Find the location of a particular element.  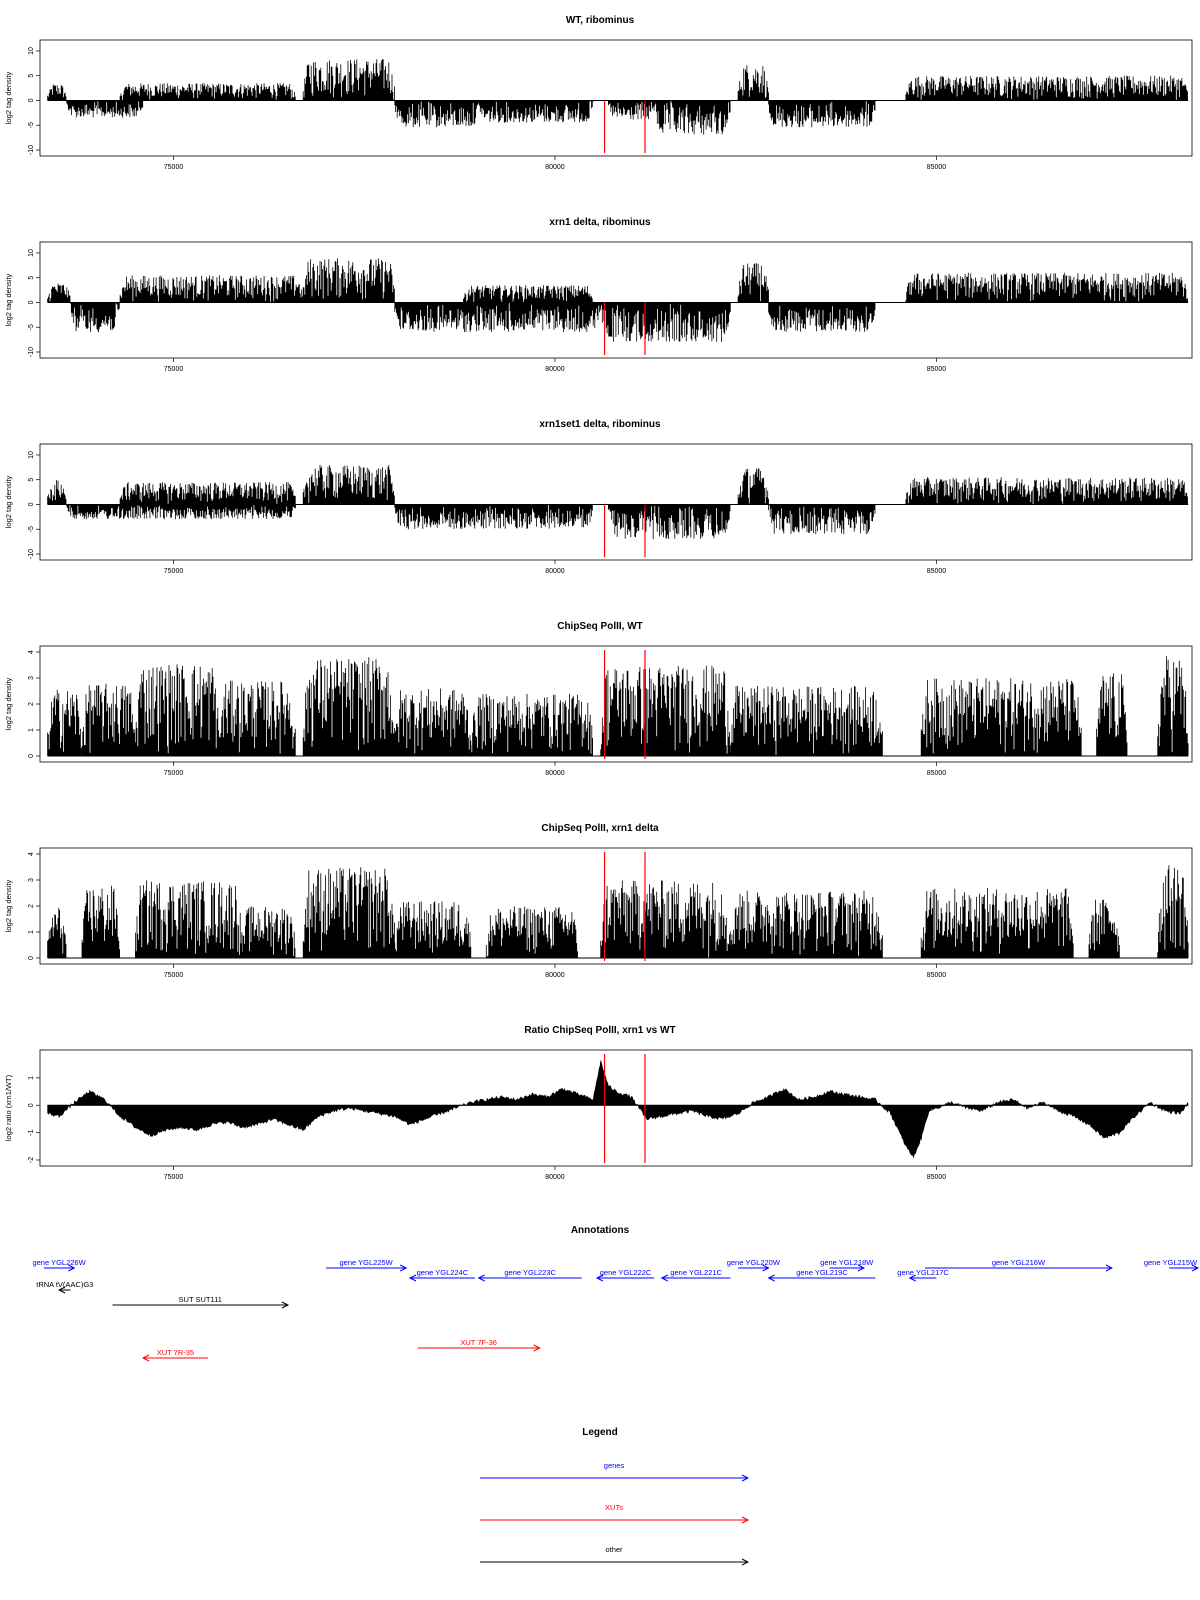

y-axis-label: log2 tag density is located at coordinates (8, 501).